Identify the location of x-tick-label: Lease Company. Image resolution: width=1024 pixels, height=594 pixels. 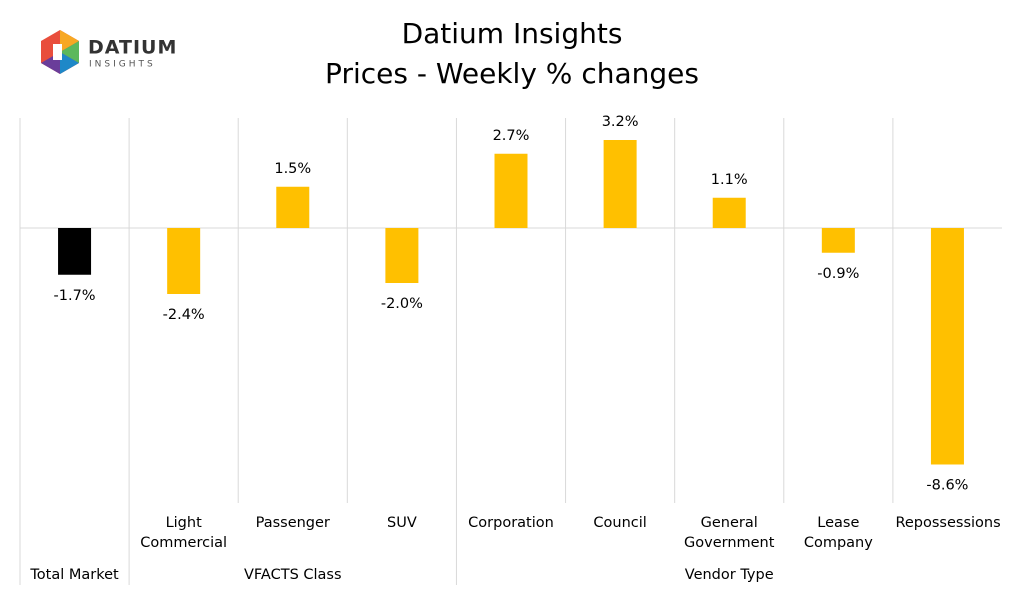
(838, 533).